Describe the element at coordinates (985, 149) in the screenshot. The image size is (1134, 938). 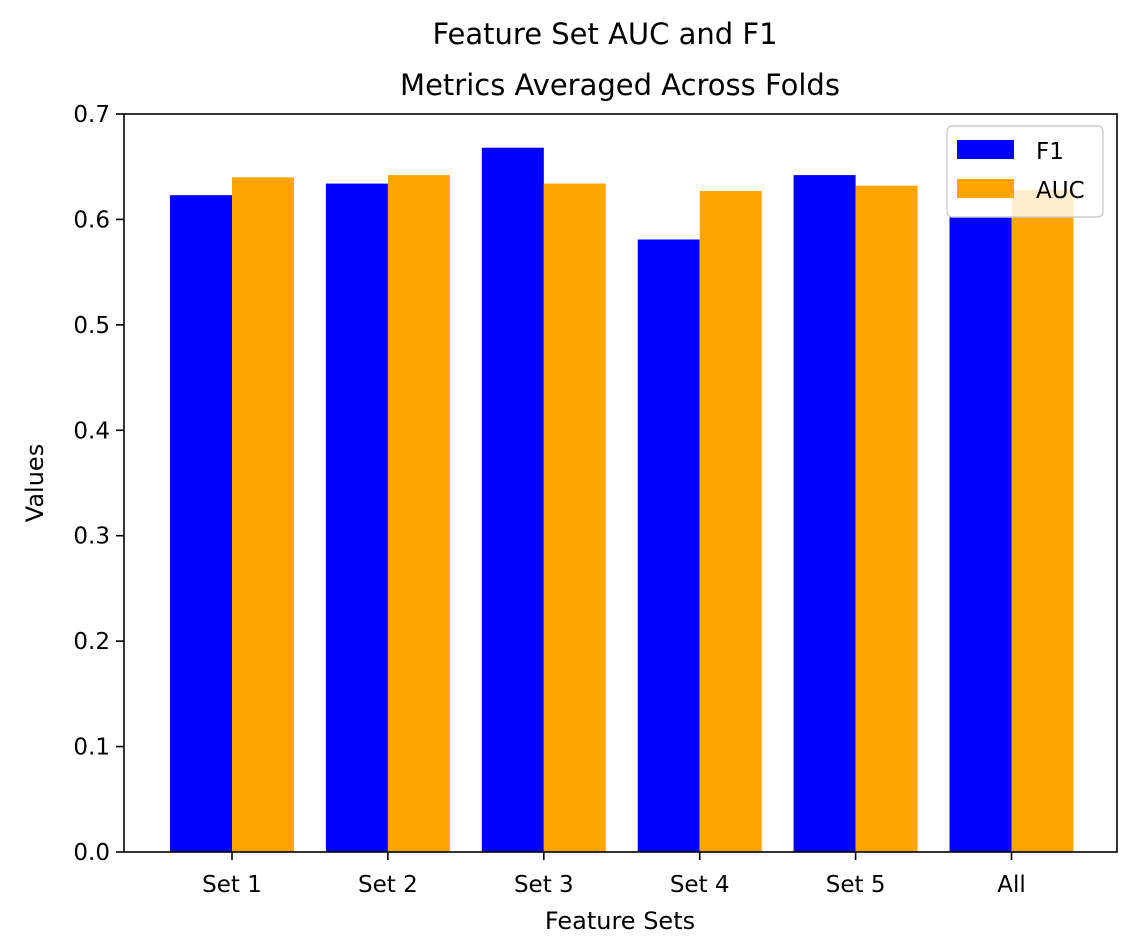
I see `legend-swatch-f1` at that location.